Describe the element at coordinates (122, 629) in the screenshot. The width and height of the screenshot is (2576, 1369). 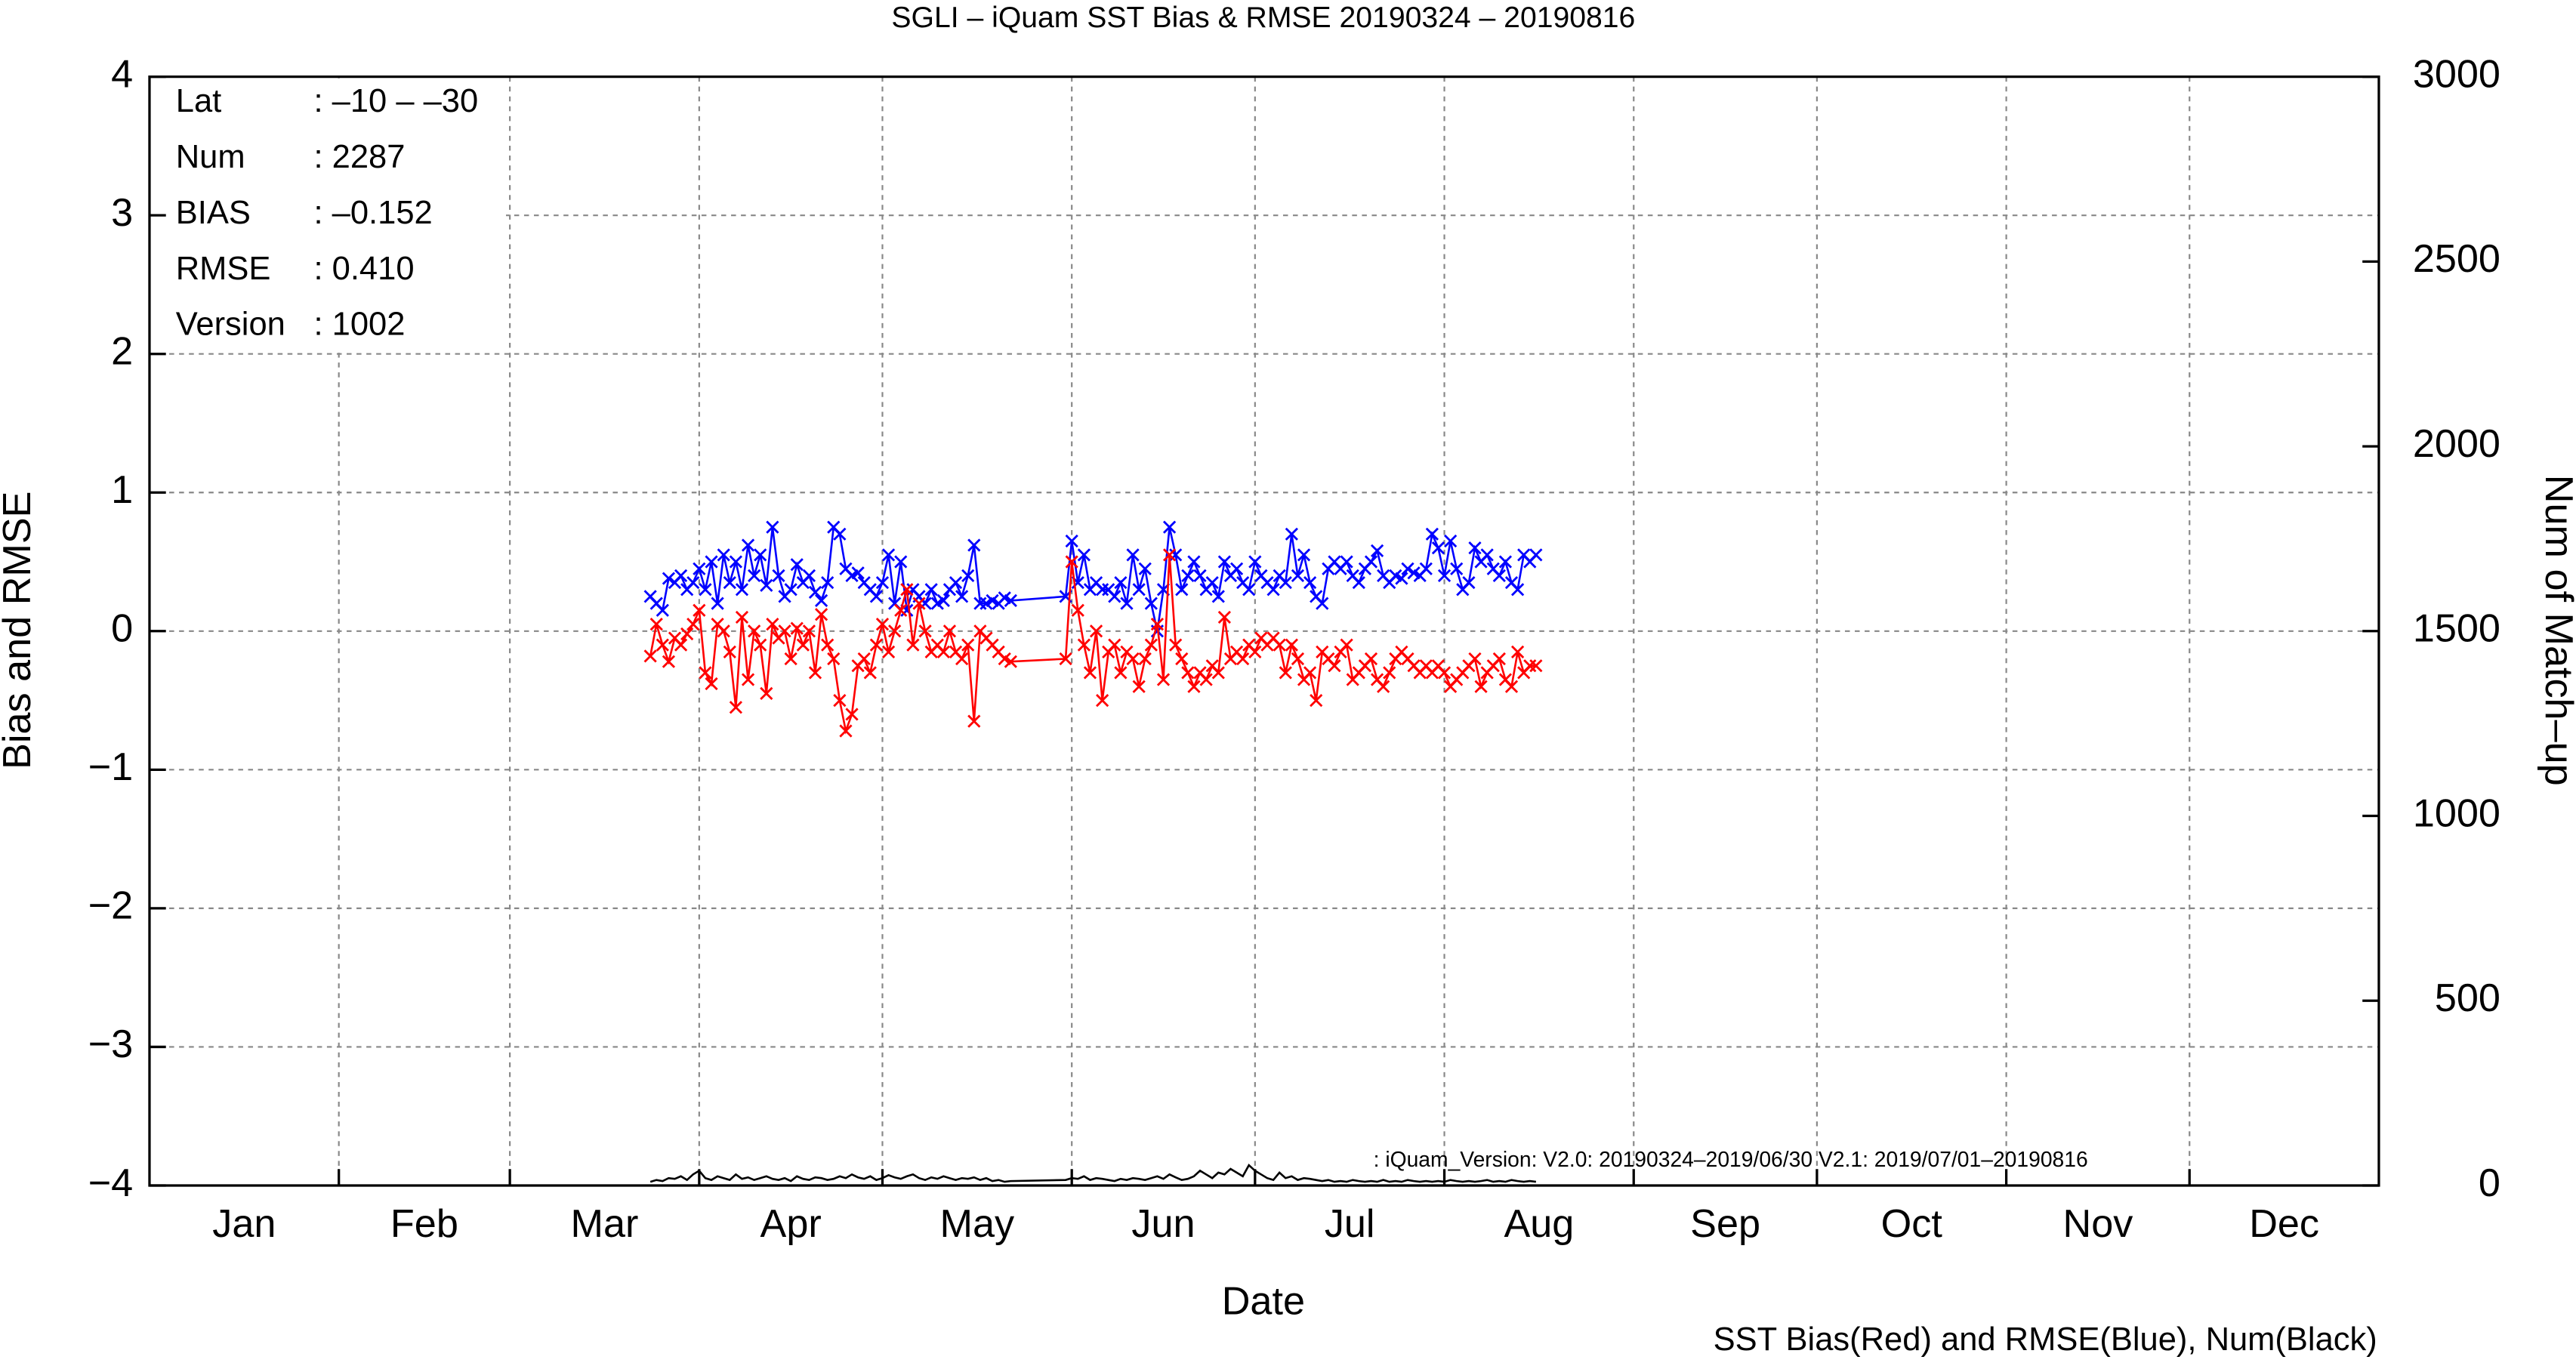
I see `y-tick-label: 0` at that location.